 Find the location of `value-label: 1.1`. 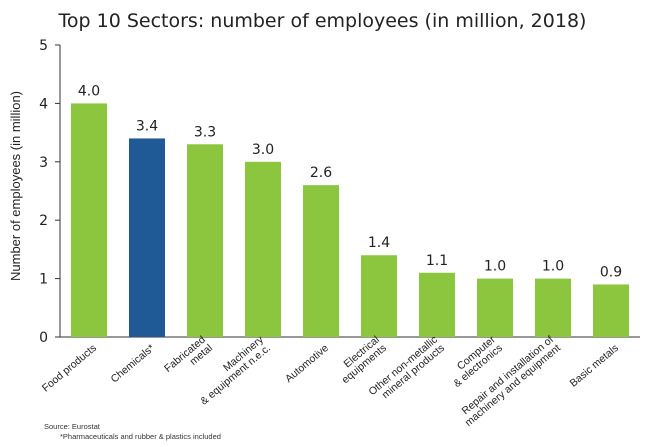

value-label: 1.1 is located at coordinates (437, 261).